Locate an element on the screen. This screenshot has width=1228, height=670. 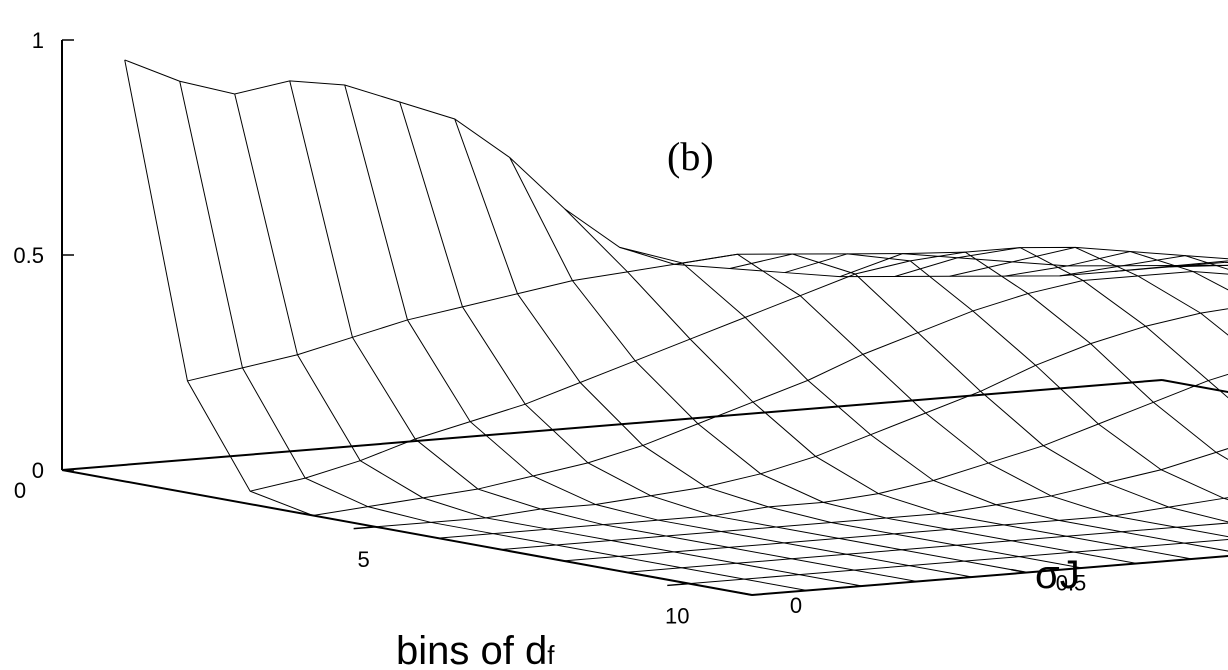
x-axis-label-main: bins of d is located at coordinates (471, 649).